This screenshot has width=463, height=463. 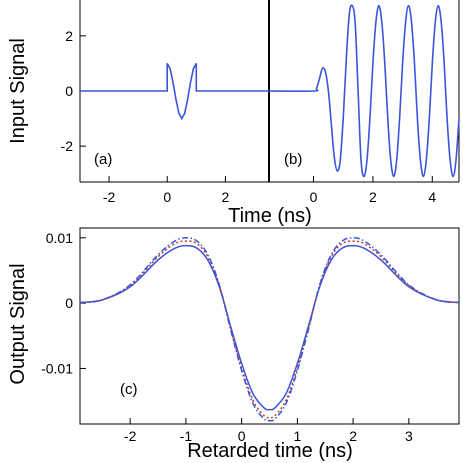 I want to click on xtick-label: 1, so click(x=297, y=436).